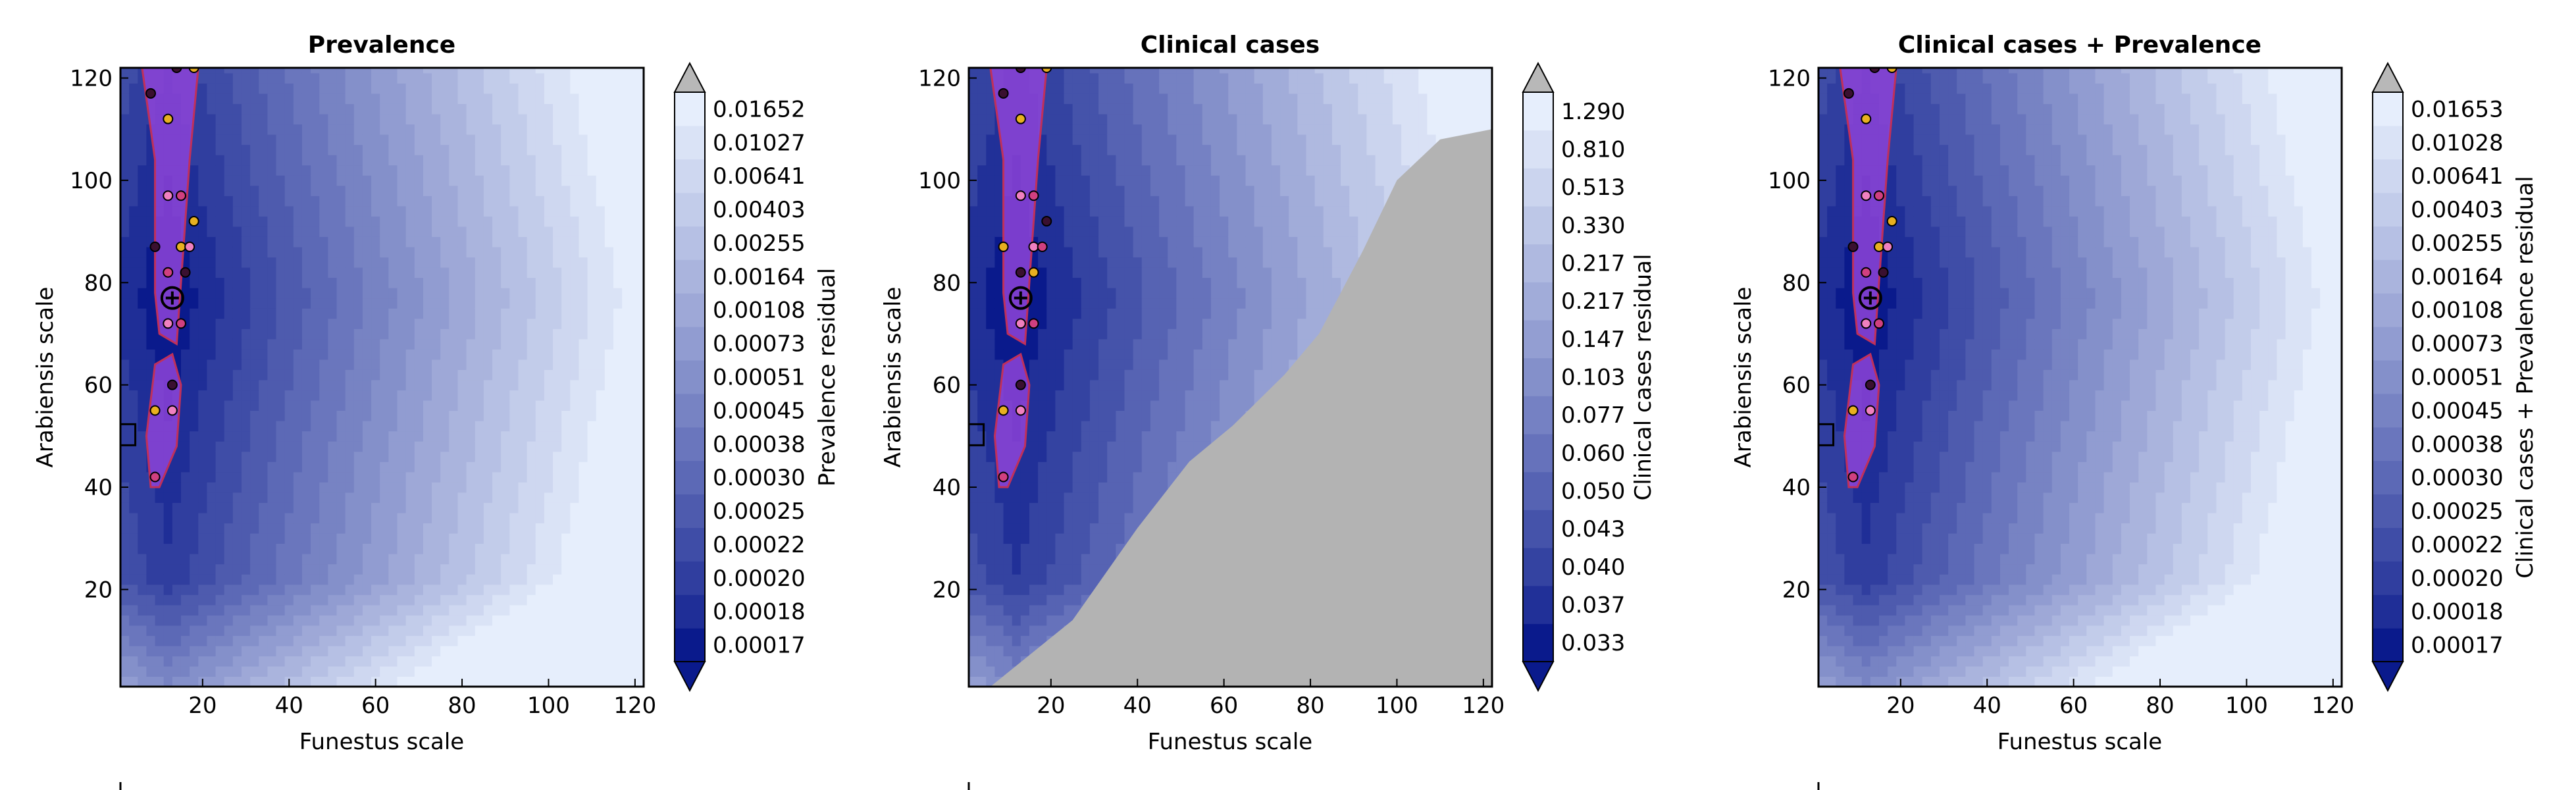 This screenshot has height=790, width=2576. Describe the element at coordinates (759, 378) in the screenshot. I see `colorbar-tick-label: 0.00051` at that location.